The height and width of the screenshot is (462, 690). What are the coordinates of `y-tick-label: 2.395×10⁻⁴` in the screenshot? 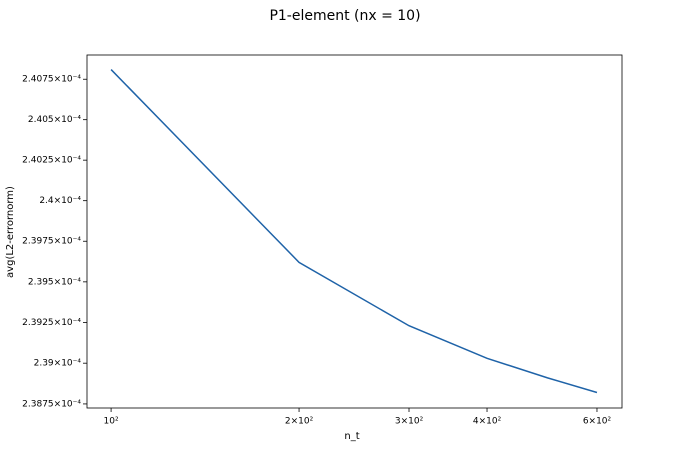 It's located at (55, 282).